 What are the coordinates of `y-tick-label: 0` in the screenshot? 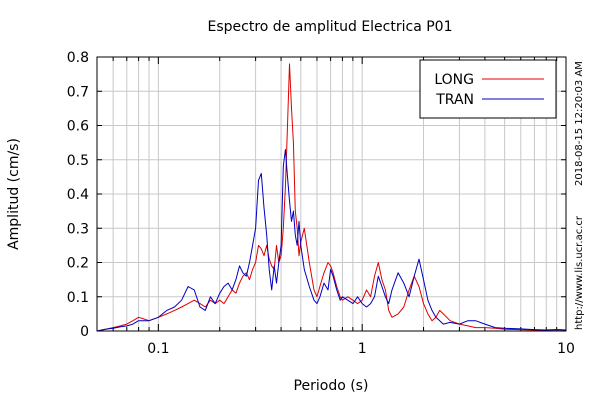 It's located at (84, 332).